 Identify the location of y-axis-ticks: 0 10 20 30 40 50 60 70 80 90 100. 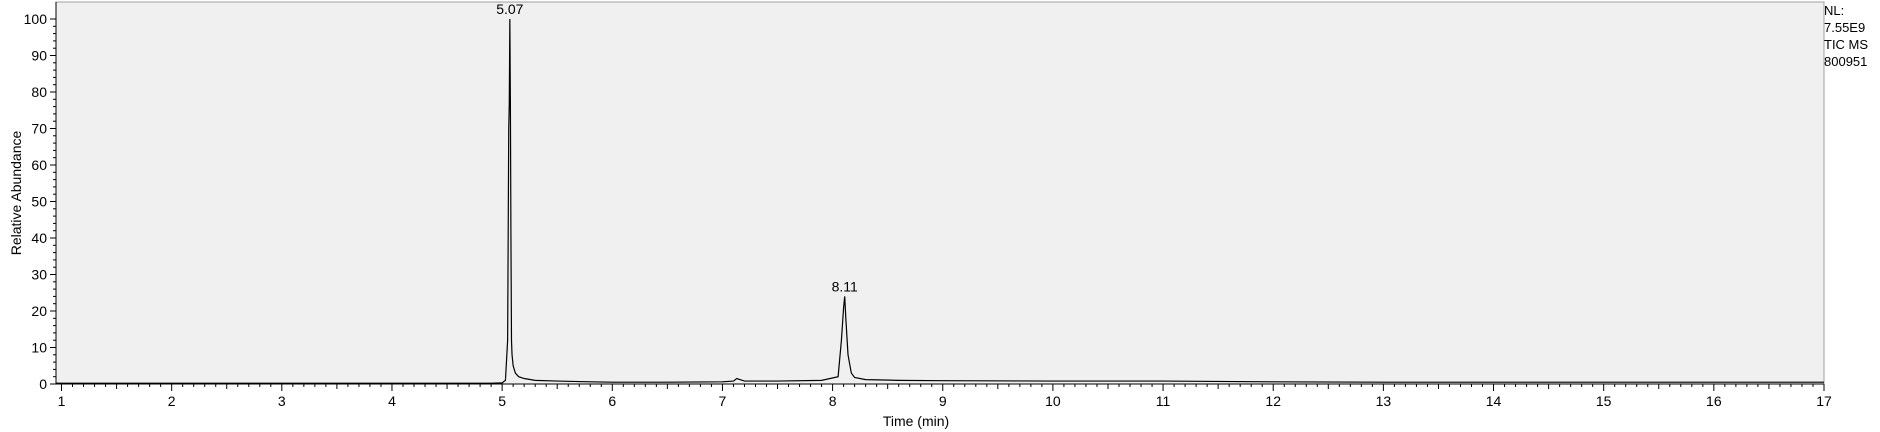
(40, 201).